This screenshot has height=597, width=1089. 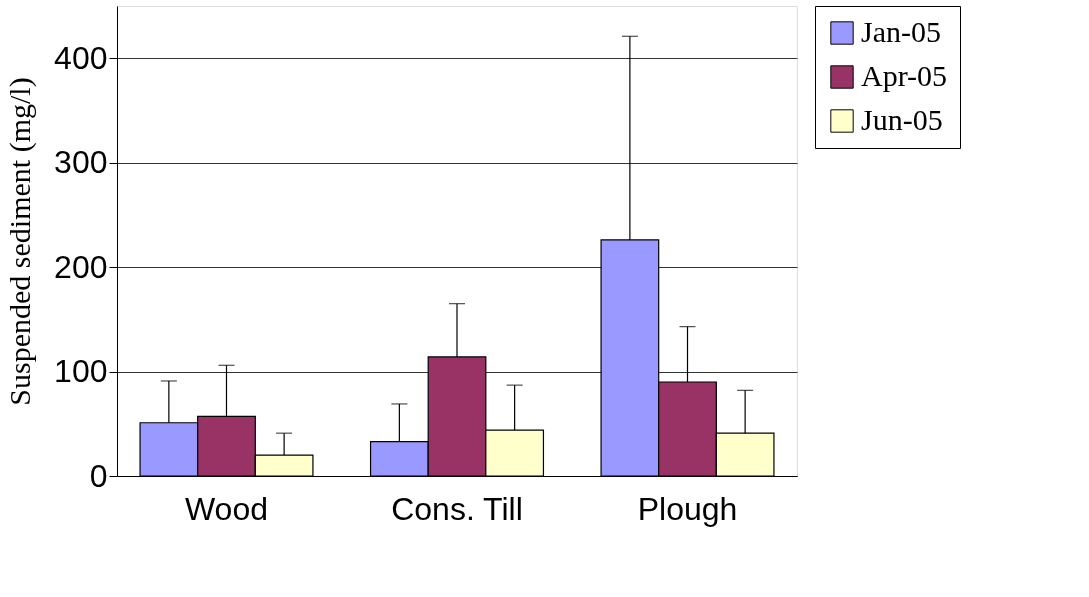 I want to click on x-tick-label: Wood, so click(x=226, y=508).